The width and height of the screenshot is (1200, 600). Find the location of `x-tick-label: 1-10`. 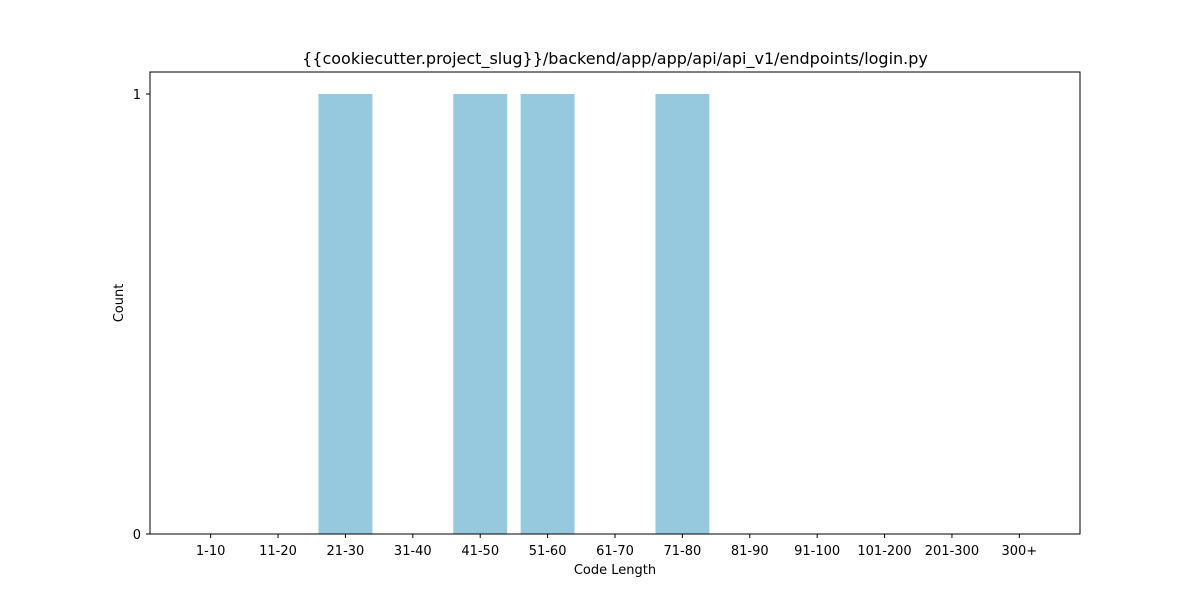

x-tick-label: 1-10 is located at coordinates (211, 551).